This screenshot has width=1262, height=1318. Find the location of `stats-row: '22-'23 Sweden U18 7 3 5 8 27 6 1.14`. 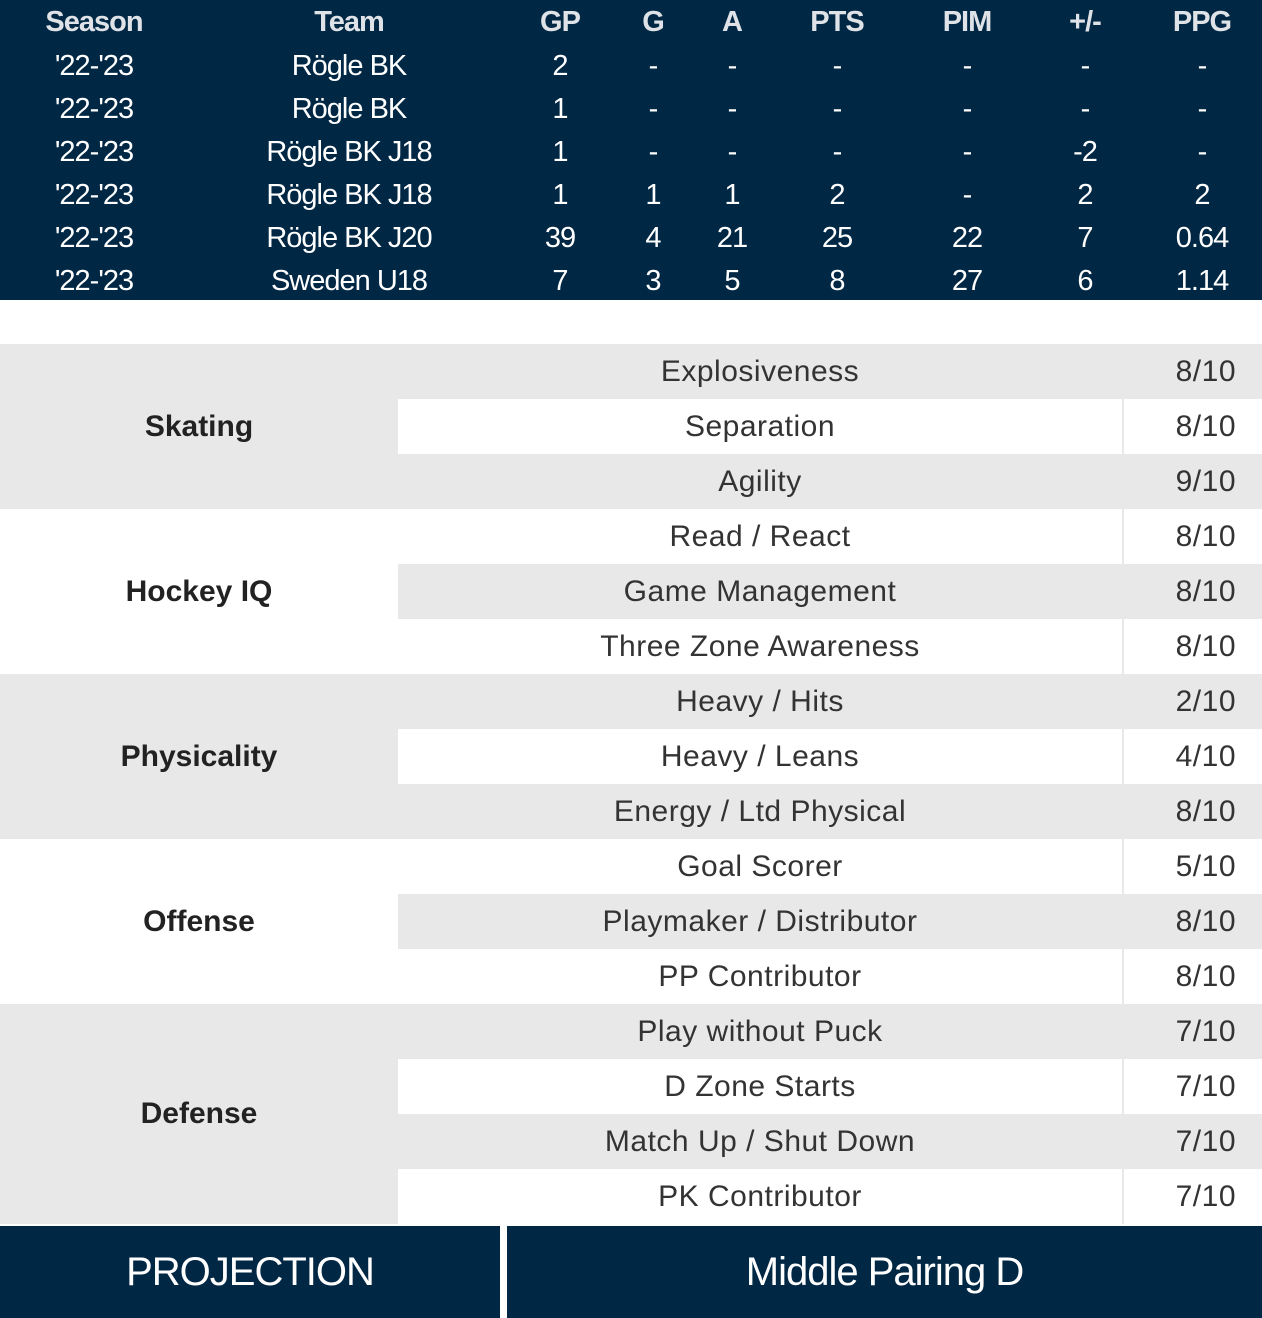

stats-row: '22-'23 Sweden U18 7 3 5 8 27 6 1.14 is located at coordinates (631, 281).